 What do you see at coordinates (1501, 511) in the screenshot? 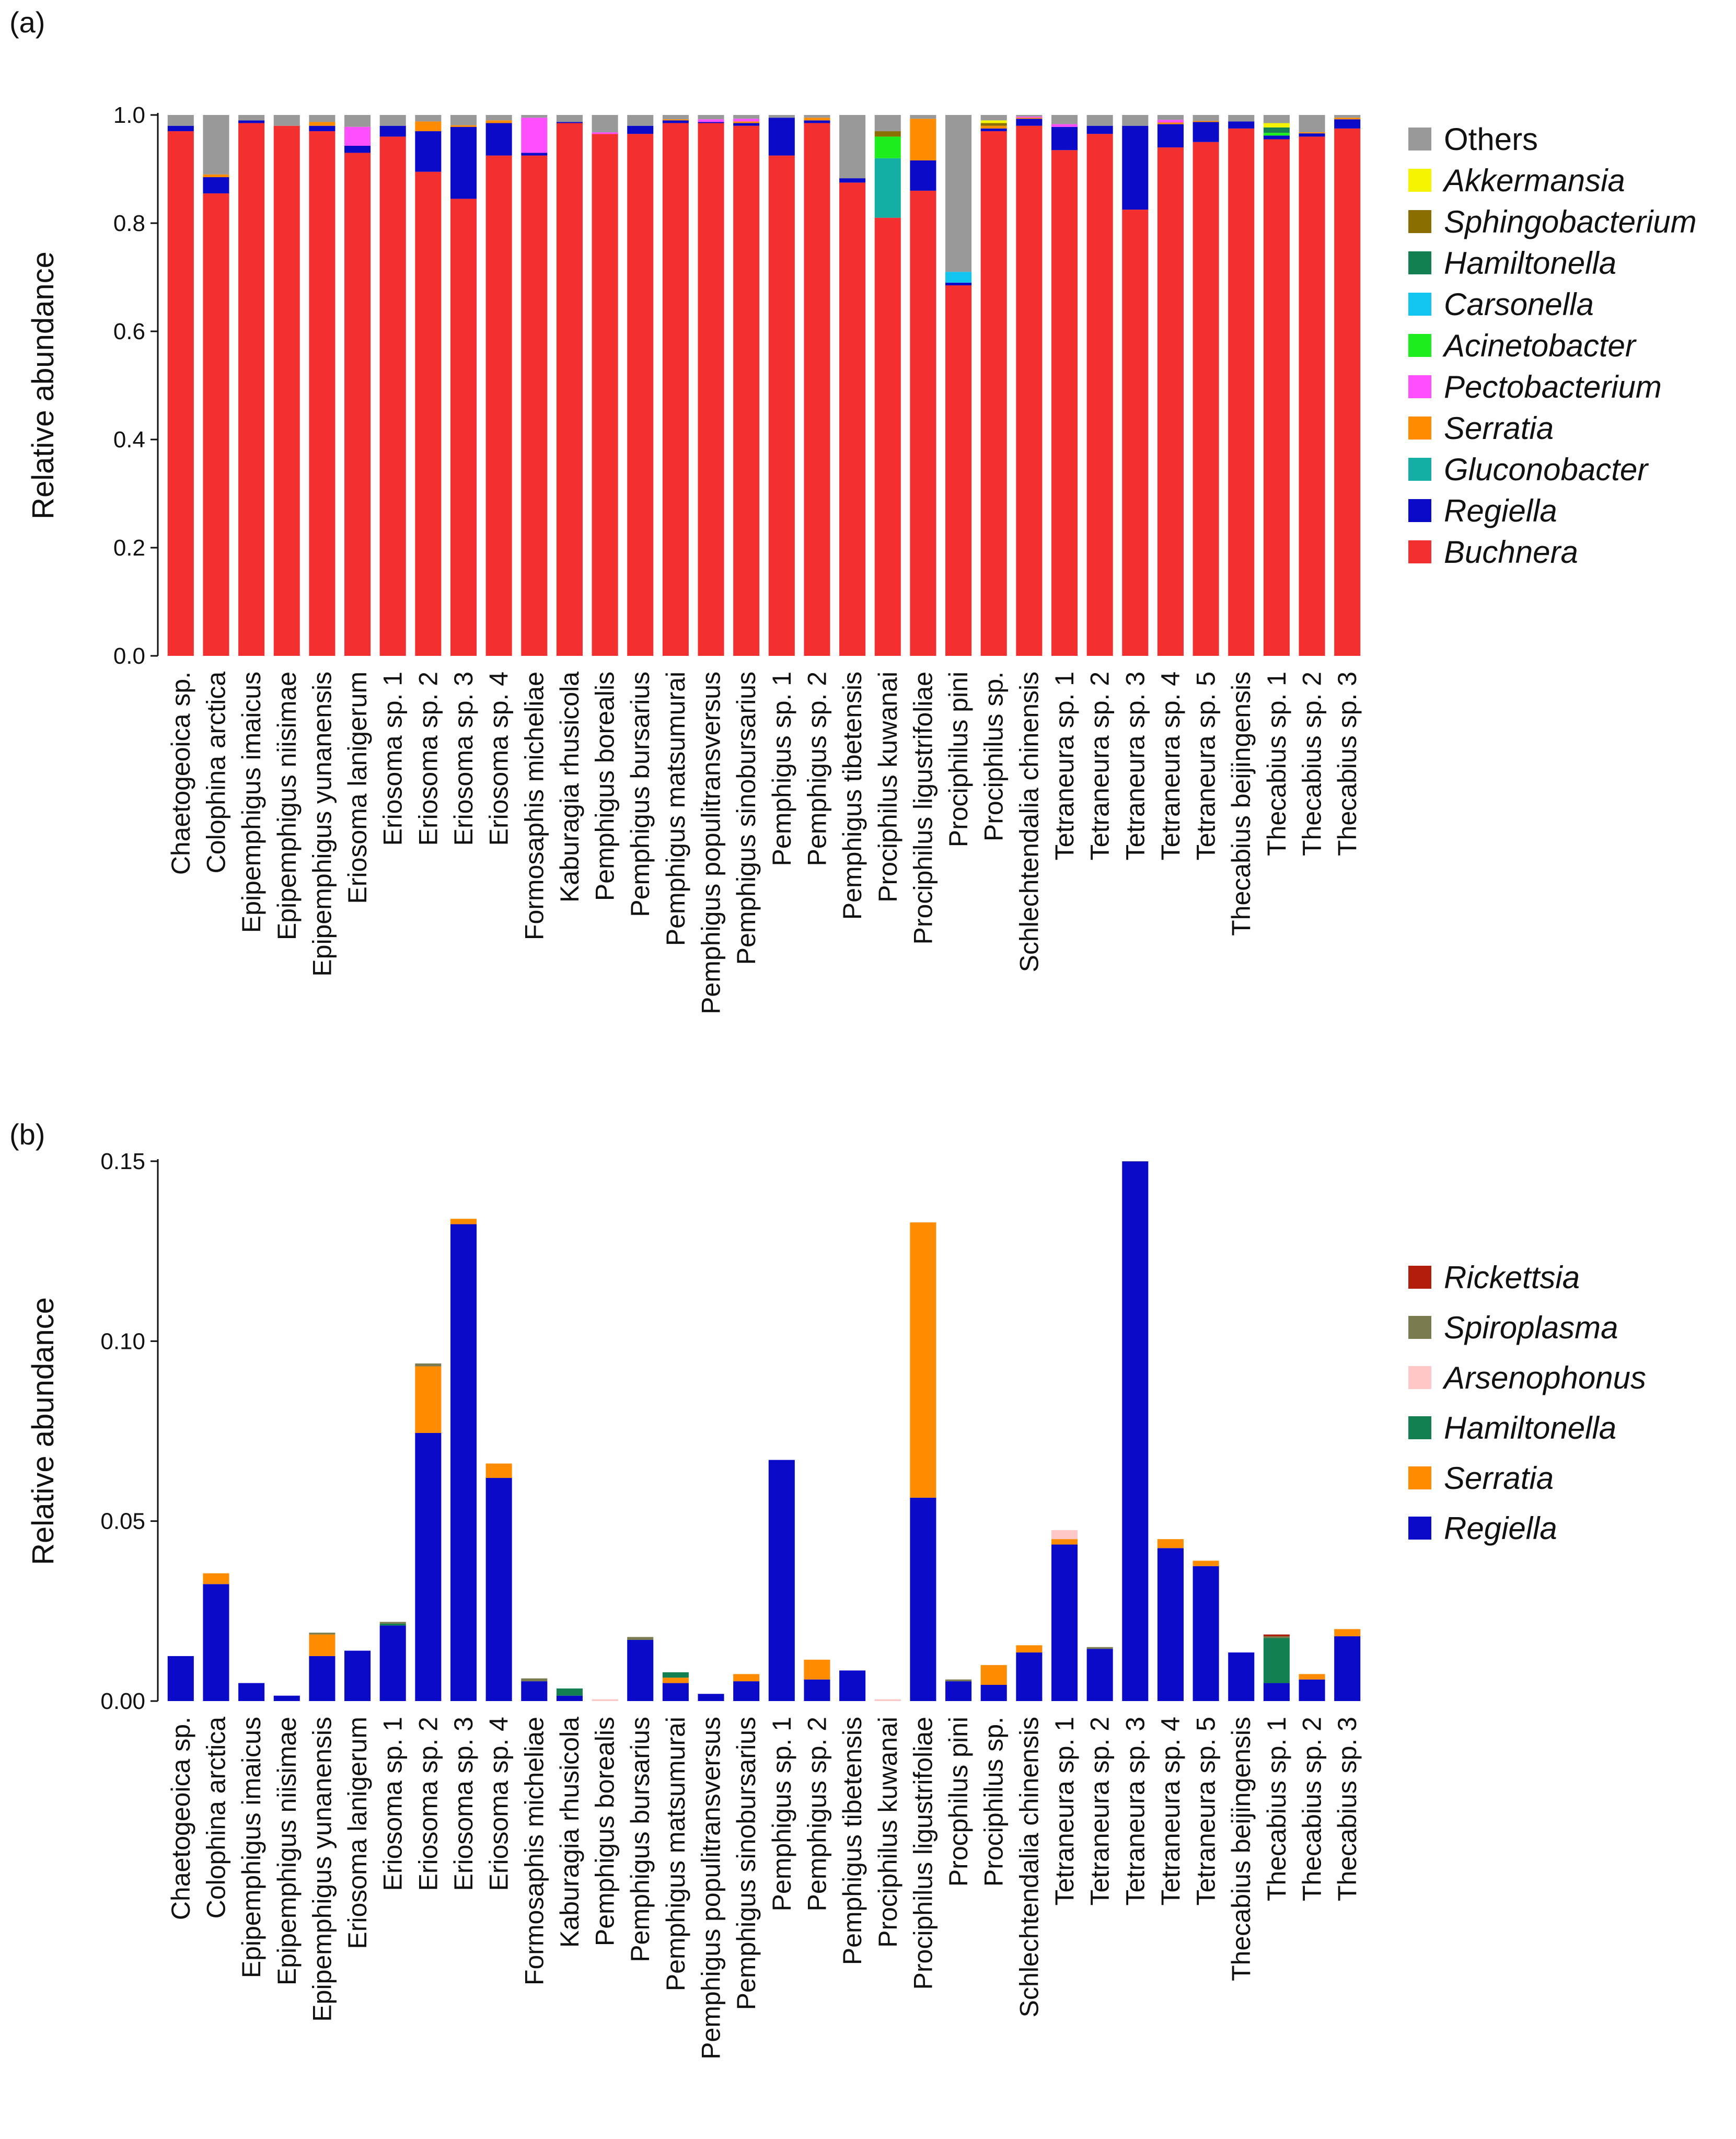
I see `legend-label-regiella: Regiella` at bounding box center [1501, 511].